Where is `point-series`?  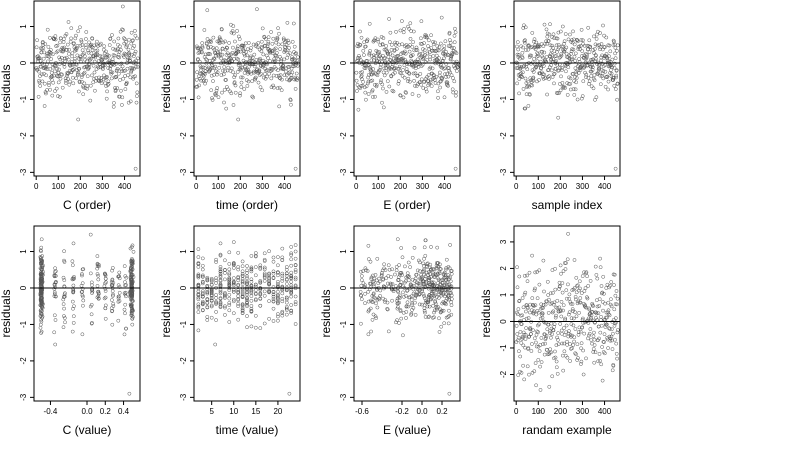
point-series is located at coordinates (407, 93).